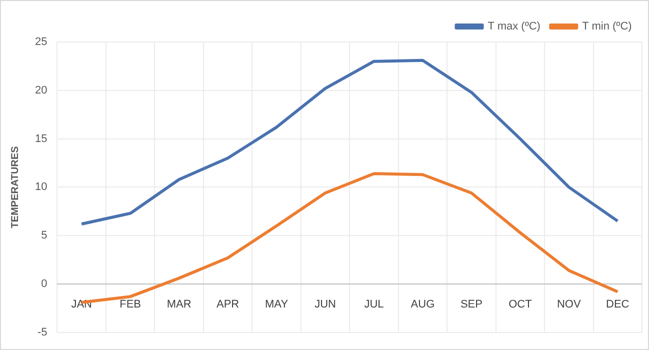 The image size is (649, 350). What do you see at coordinates (374, 304) in the screenshot?
I see `x-tick-label: JUL` at bounding box center [374, 304].